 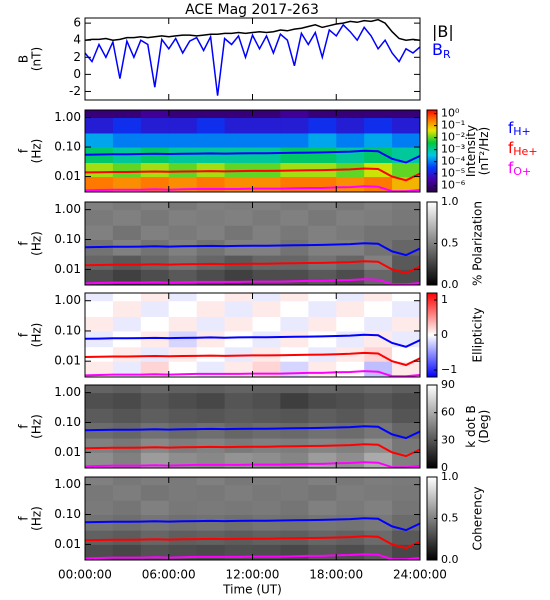 What do you see at coordinates (77, 23) in the screenshot?
I see `y-tick-label: 6` at bounding box center [77, 23].